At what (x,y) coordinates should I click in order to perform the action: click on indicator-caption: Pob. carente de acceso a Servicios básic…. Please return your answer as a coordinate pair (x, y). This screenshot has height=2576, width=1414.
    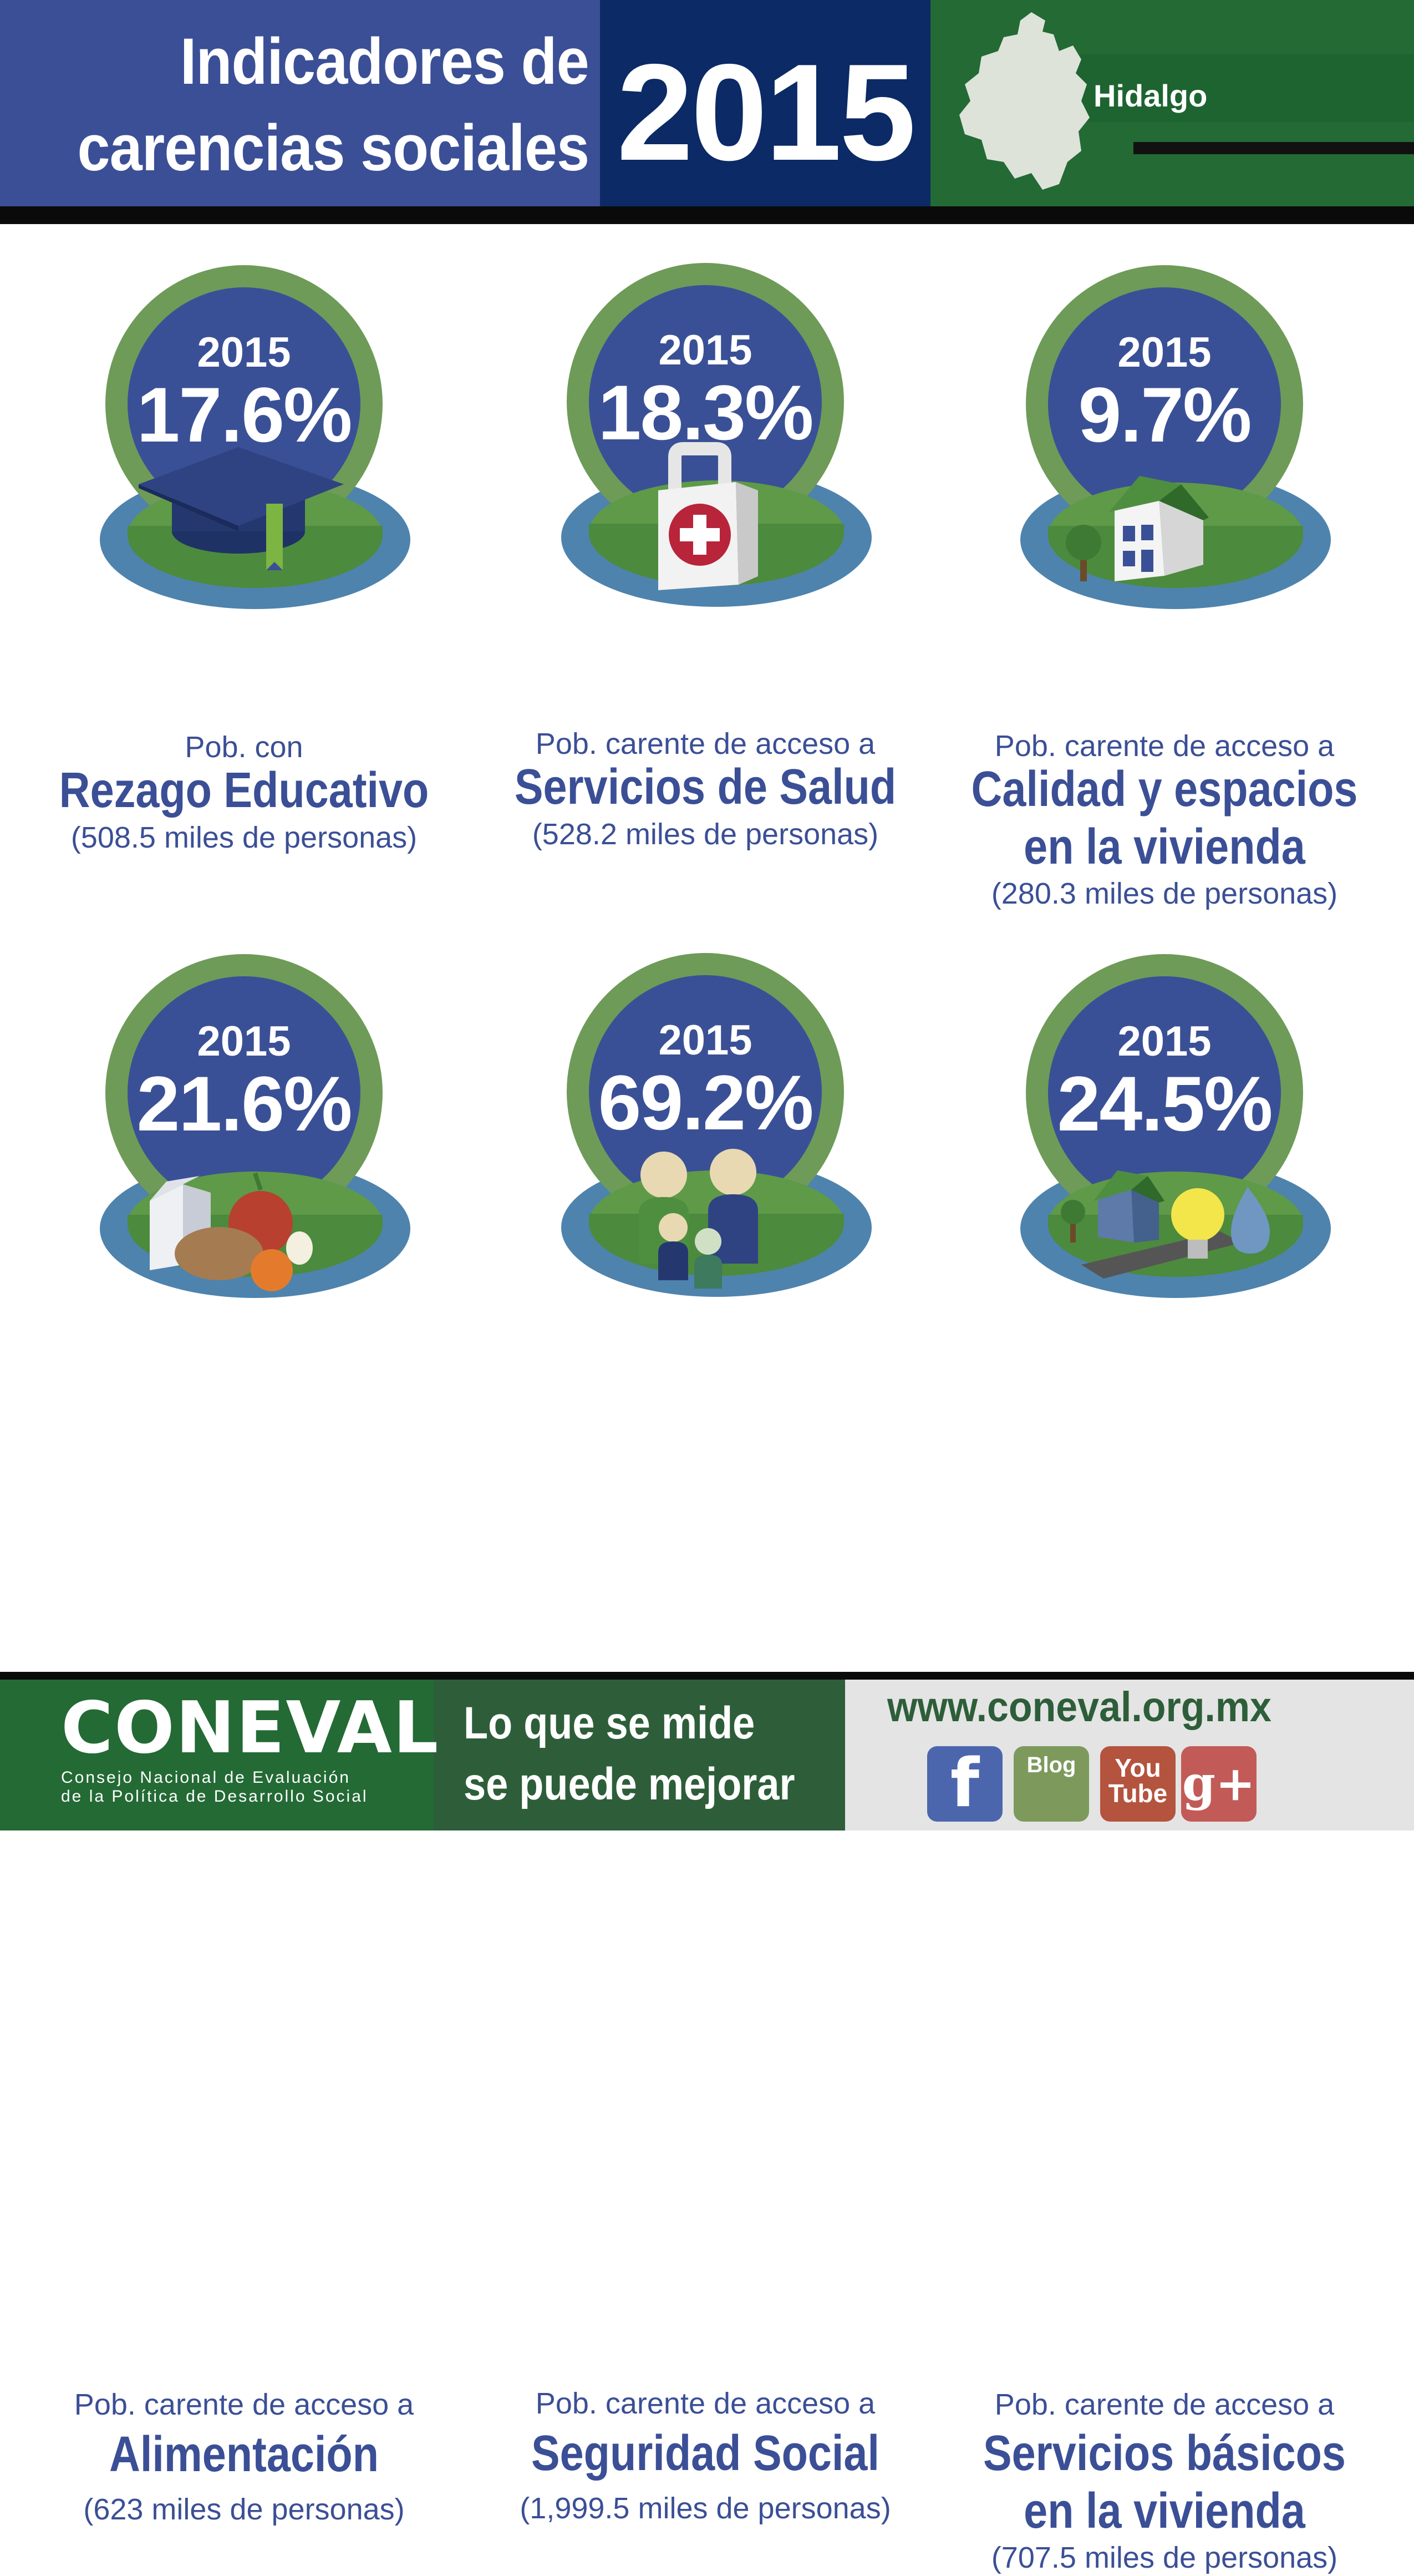
    Looking at the image, I should click on (1164, 2483).